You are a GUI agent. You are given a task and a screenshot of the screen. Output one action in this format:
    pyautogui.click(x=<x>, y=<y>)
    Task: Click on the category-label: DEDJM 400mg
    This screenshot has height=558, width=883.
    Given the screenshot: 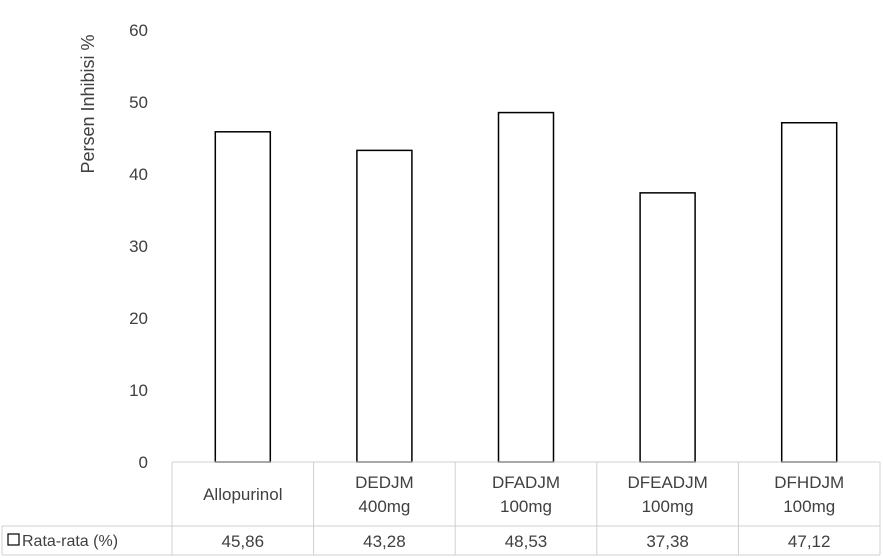 What is the action you would take?
    pyautogui.click(x=384, y=494)
    